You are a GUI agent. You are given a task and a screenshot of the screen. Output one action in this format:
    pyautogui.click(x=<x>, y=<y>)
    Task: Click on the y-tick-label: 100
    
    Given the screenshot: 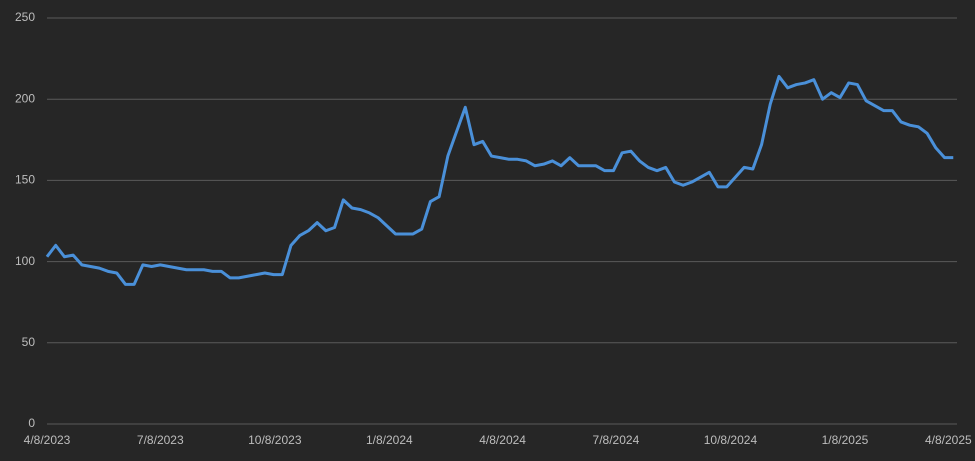 What is the action you would take?
    pyautogui.click(x=25, y=261)
    